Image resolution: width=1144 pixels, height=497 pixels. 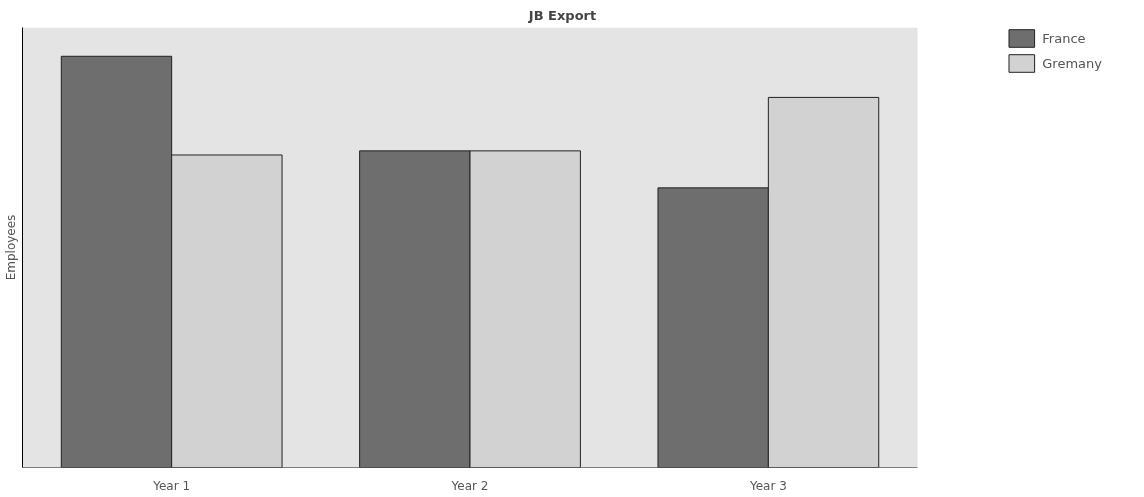 What do you see at coordinates (469, 485) in the screenshot?
I see `x-tick-label: Year 2` at bounding box center [469, 485].